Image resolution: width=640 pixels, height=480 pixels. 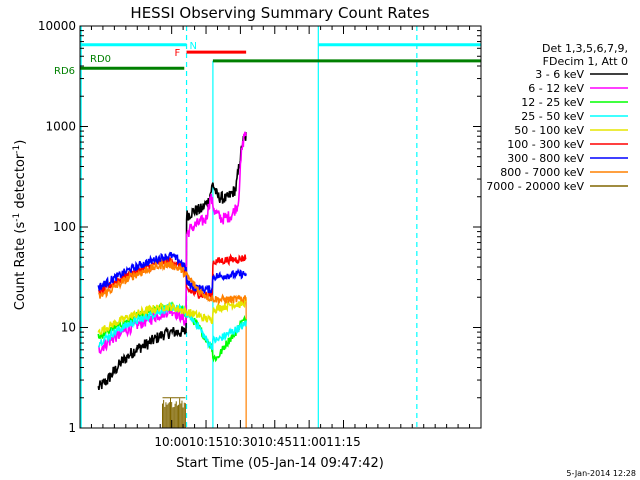 I want to click on series-0-line, so click(x=172, y=261).